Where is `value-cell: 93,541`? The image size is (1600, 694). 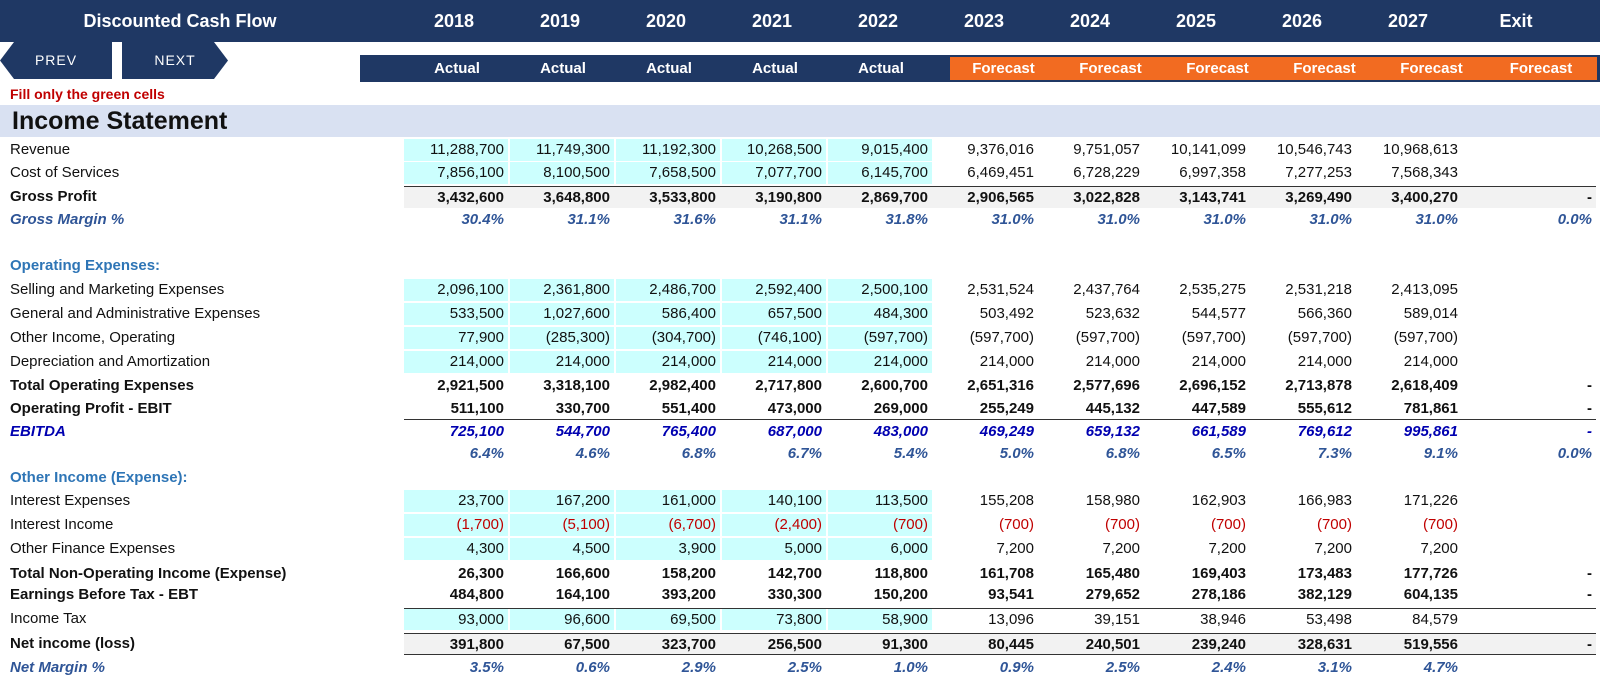
value-cell: 93,541 is located at coordinates (1011, 594).